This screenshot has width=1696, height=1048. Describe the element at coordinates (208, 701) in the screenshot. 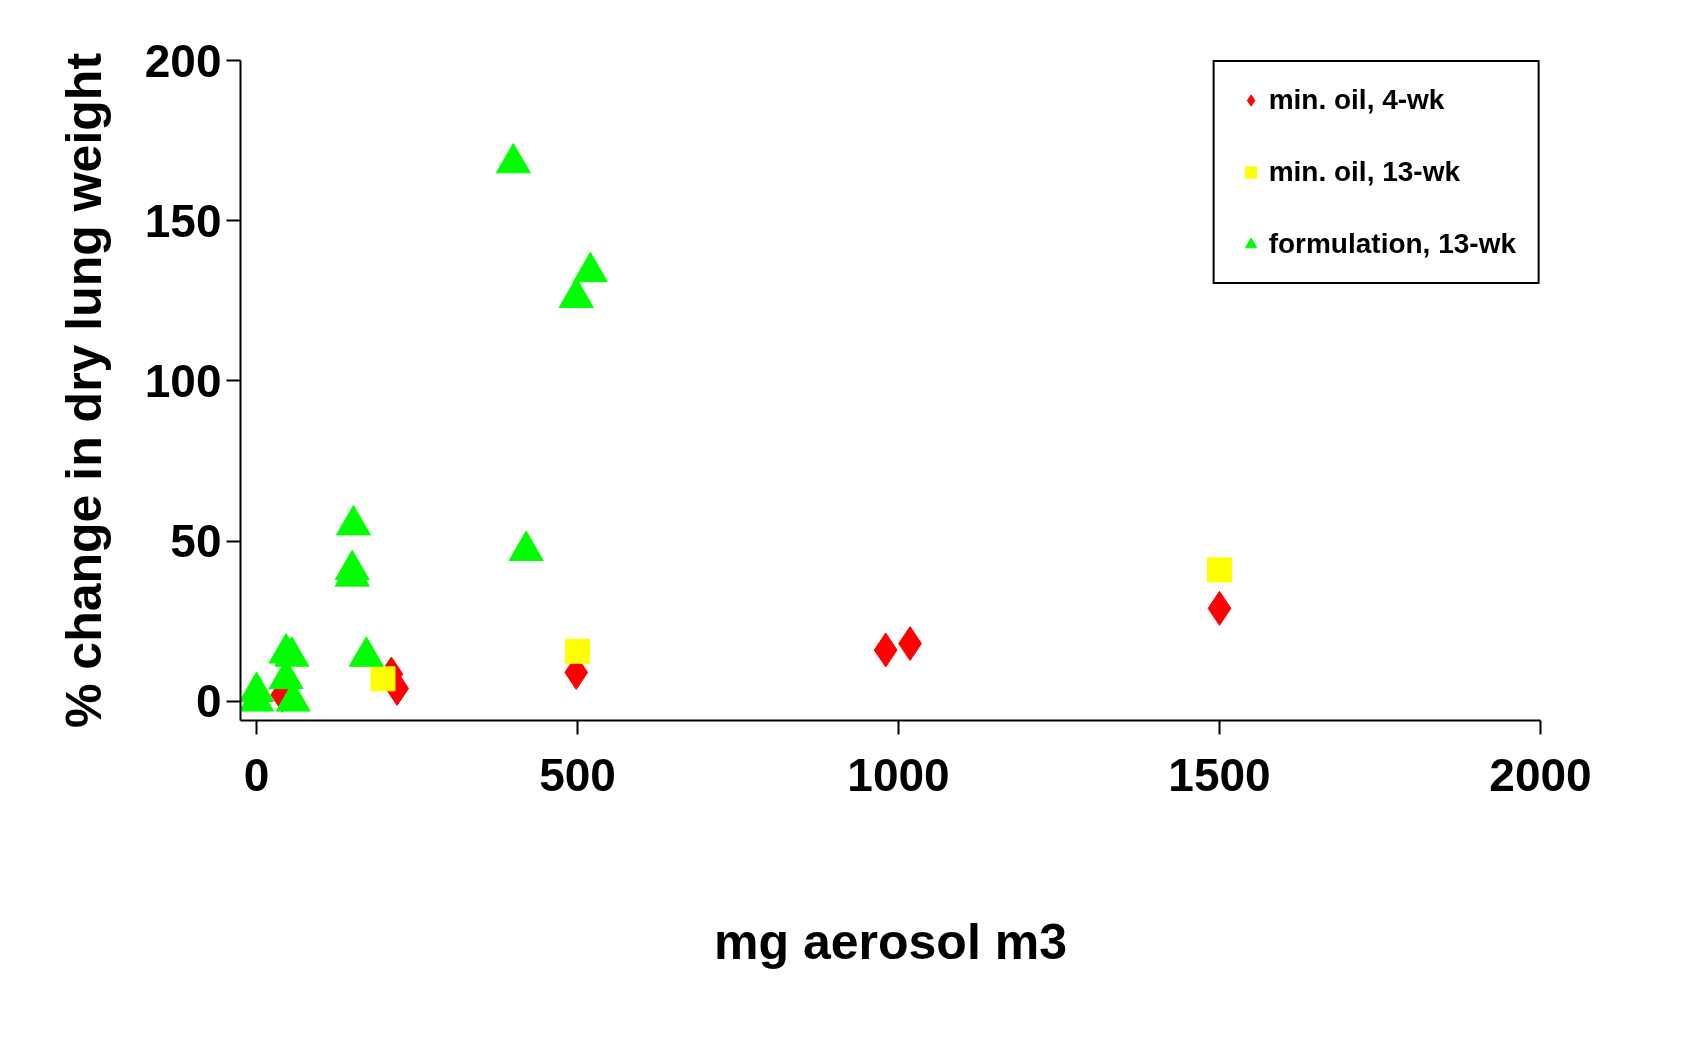

I see `y-tick-label: 0` at that location.